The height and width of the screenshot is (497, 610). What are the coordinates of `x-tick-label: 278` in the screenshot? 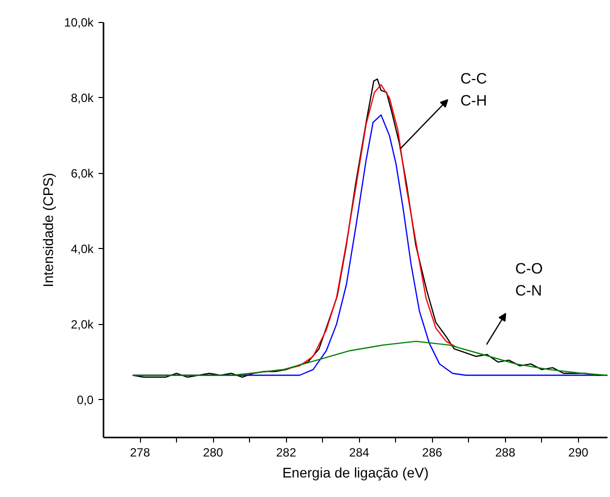 It's located at (140, 453).